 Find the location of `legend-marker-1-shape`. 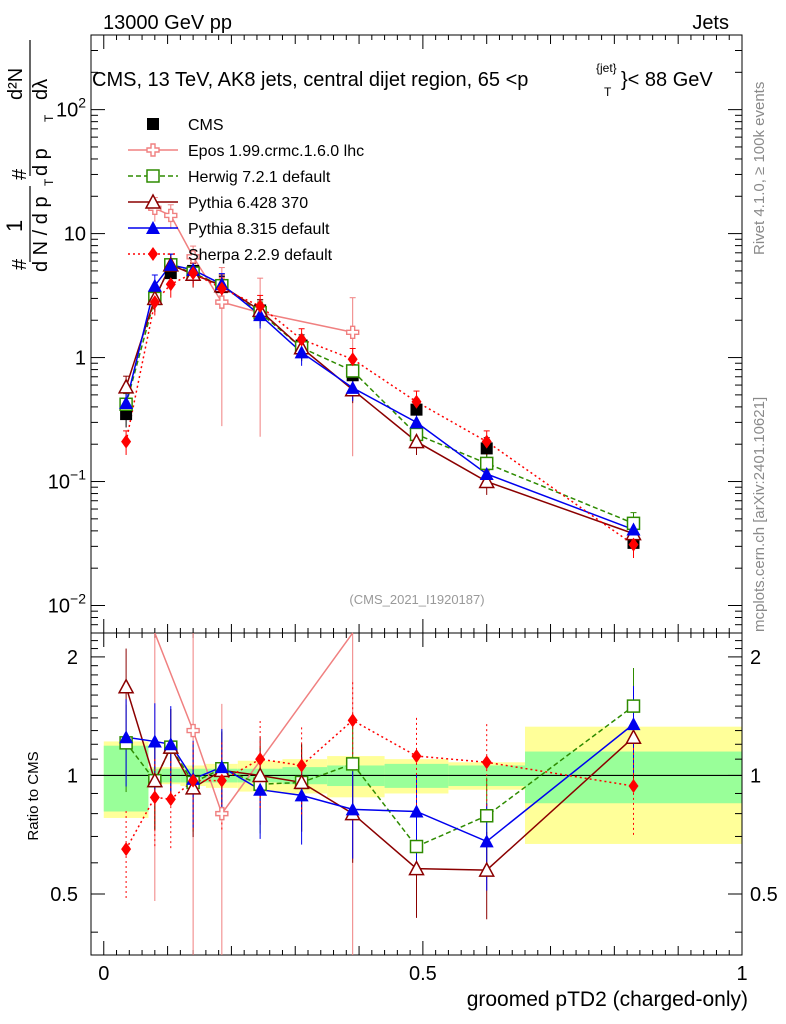

legend-marker-1-shape is located at coordinates (153, 150).